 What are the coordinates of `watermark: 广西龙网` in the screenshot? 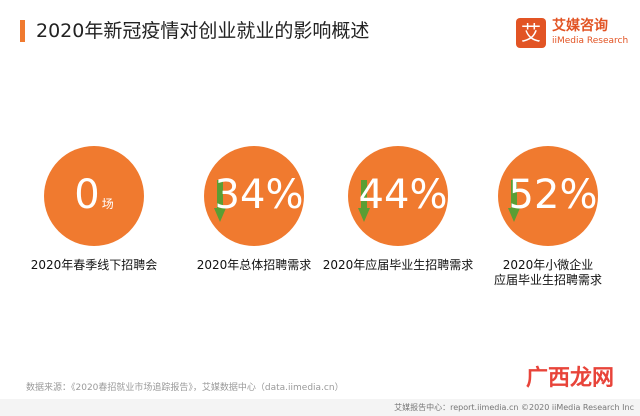 It's located at (570, 378).